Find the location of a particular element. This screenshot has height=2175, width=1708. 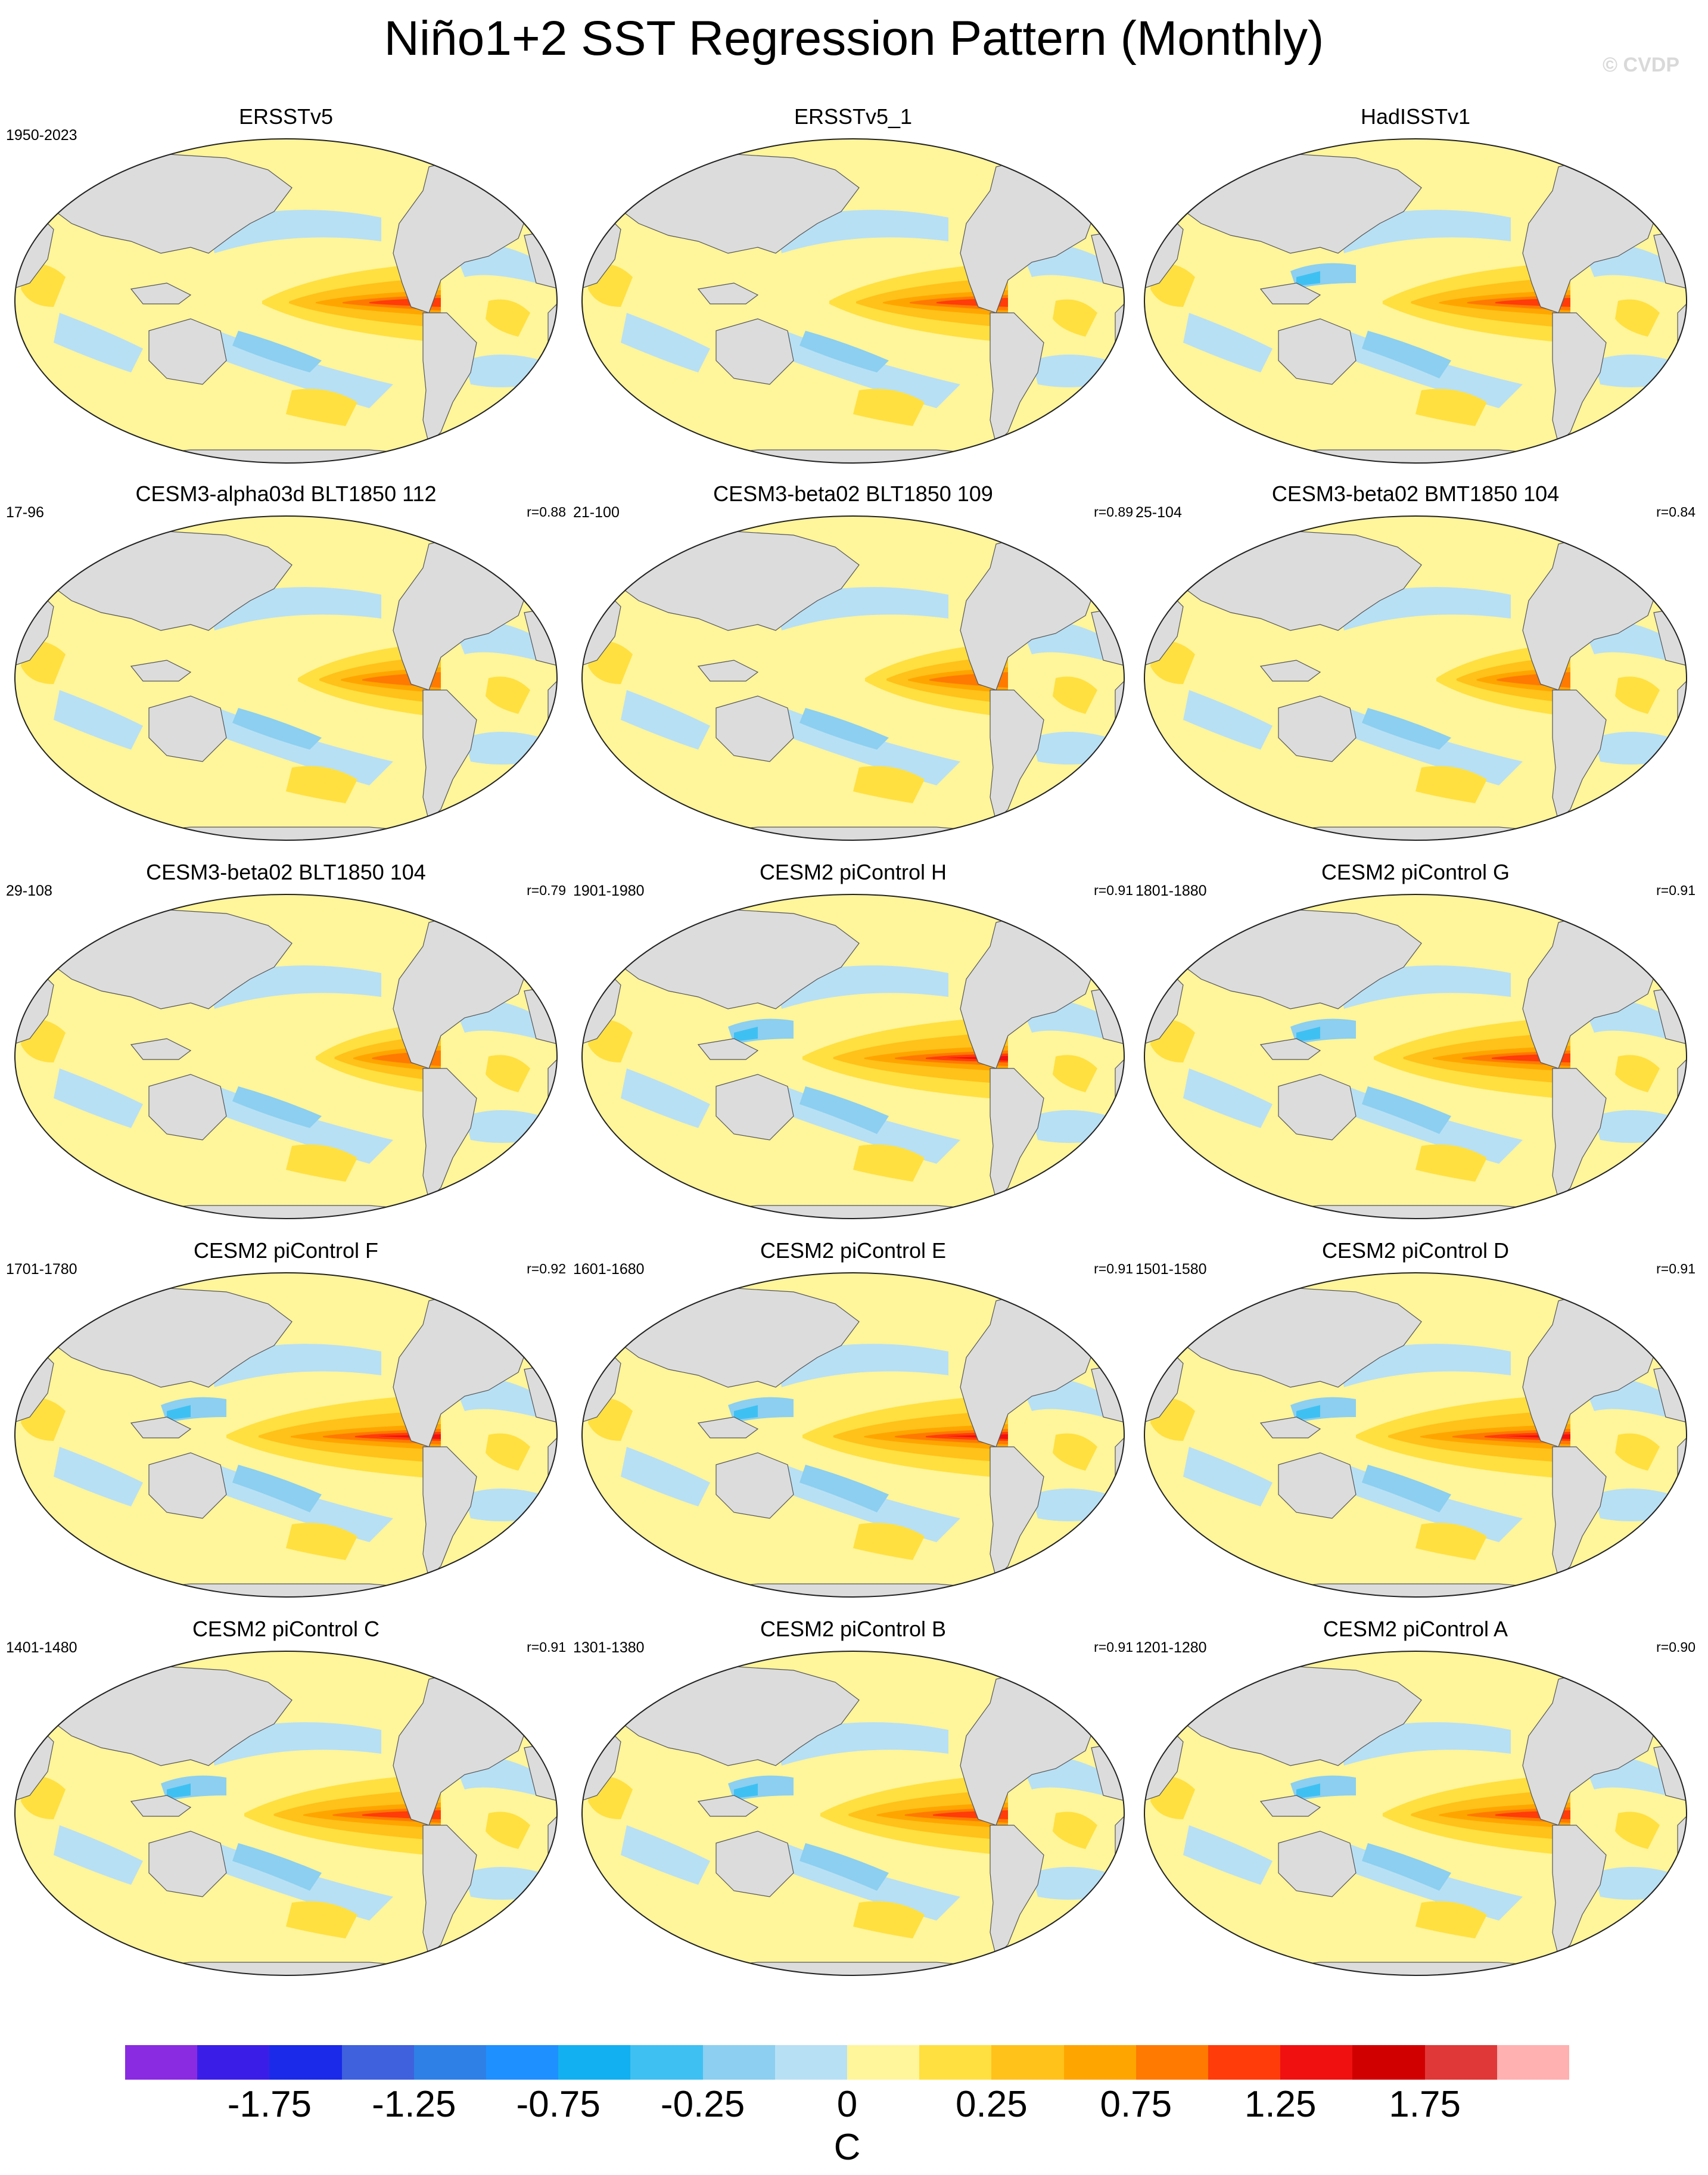

map-panel: CESM3-alpha03d BLT1850 112 17-96 r=0.88 is located at coordinates (286, 666).